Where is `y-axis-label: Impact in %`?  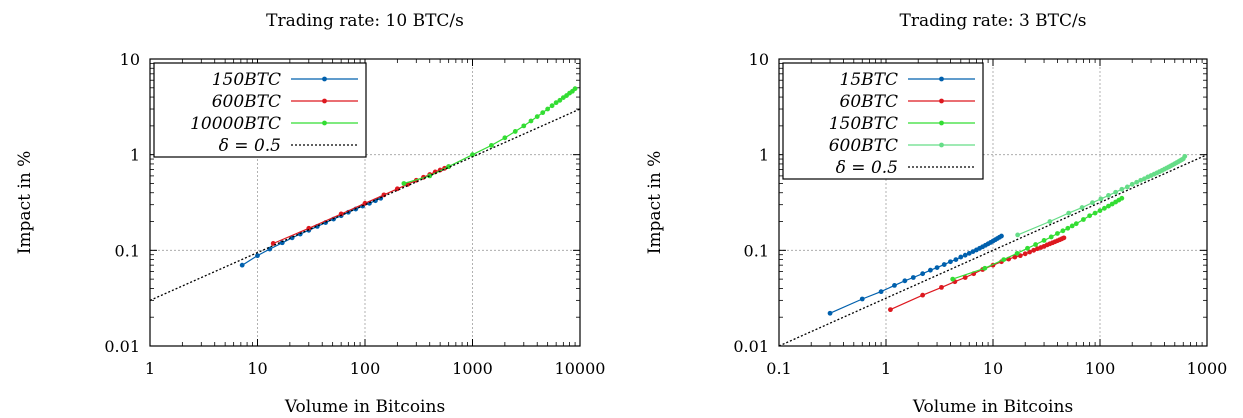
y-axis-label: Impact in % is located at coordinates (25, 203).